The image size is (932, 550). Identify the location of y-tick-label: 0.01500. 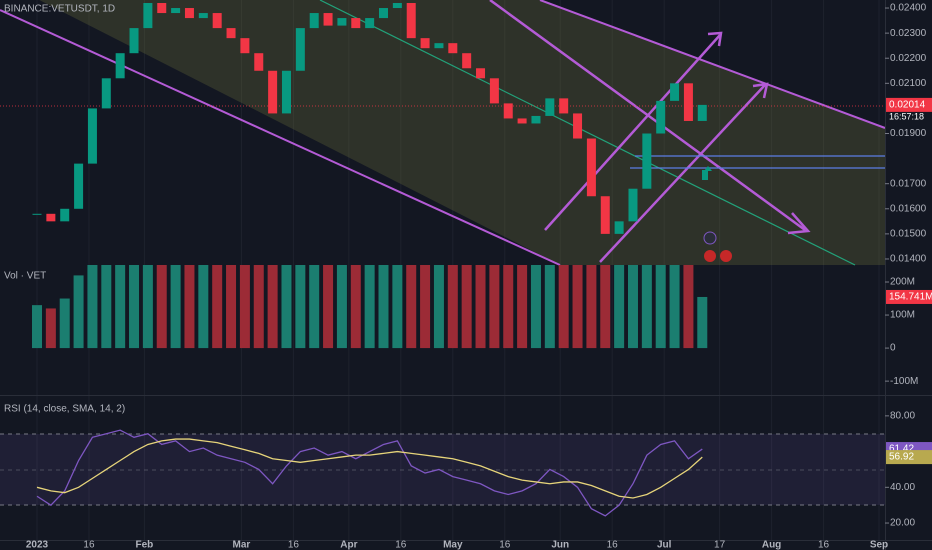
(908, 234).